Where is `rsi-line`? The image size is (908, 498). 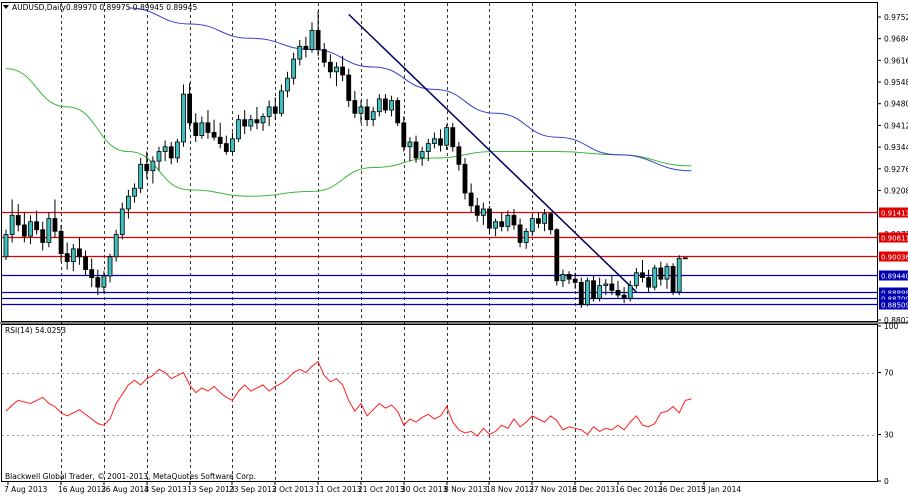 rsi-line is located at coordinates (348, 398).